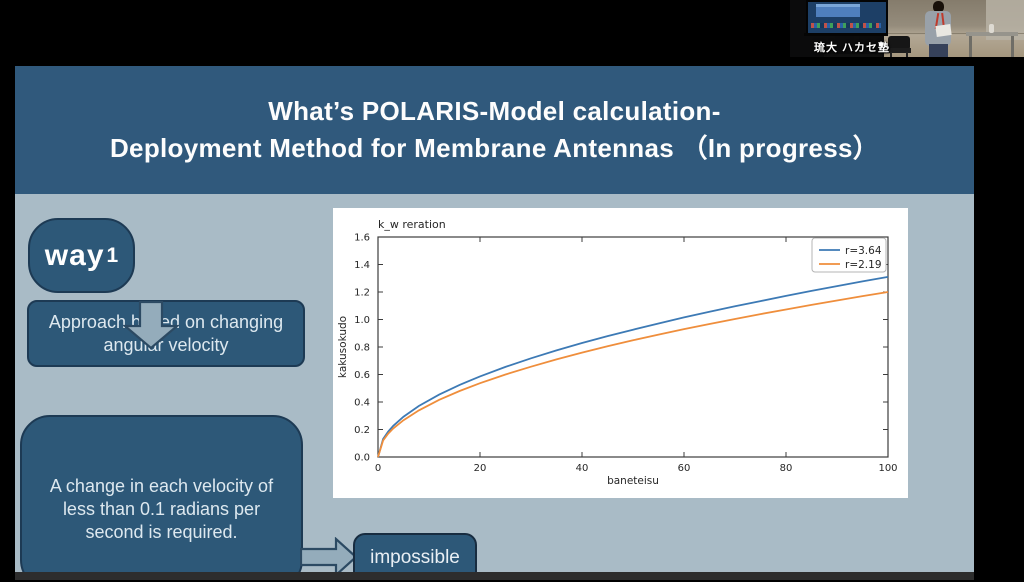 Image resolution: width=1024 pixels, height=582 pixels. What do you see at coordinates (582, 468) in the screenshot?
I see `x-tick-label: 40` at bounding box center [582, 468].